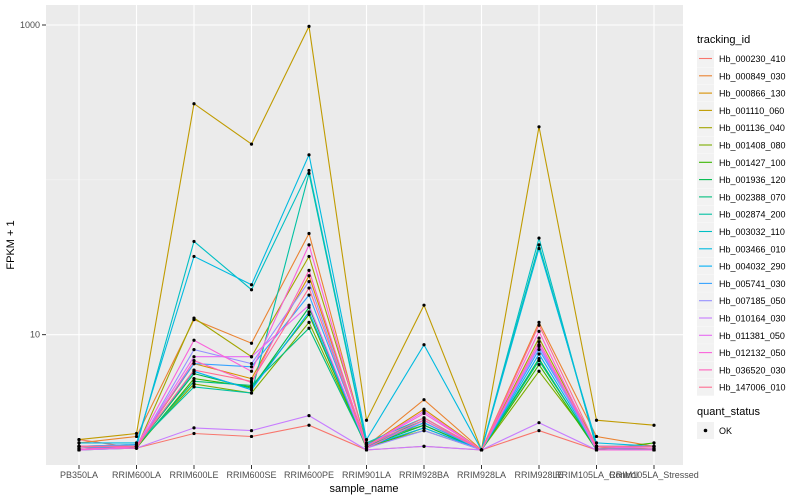  Describe the element at coordinates (79, 475) in the screenshot. I see `x-tick-label: PB350LA` at that location.